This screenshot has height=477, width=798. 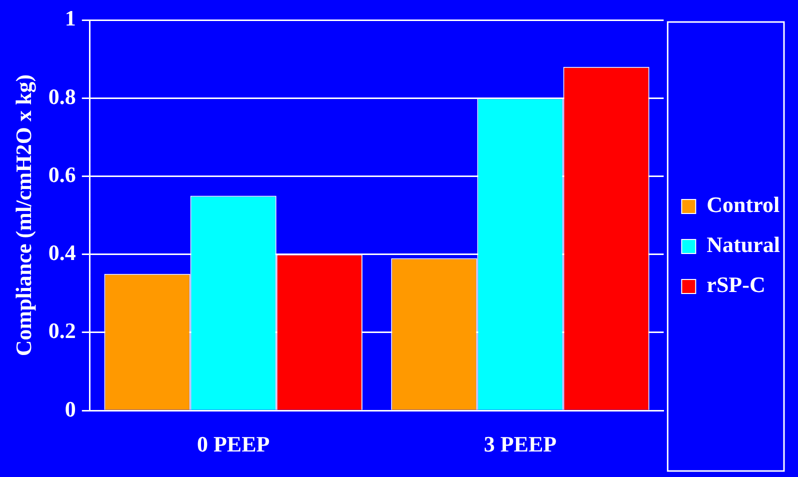 What do you see at coordinates (736, 285) in the screenshot?
I see `legend-label: rSP-C` at bounding box center [736, 285].